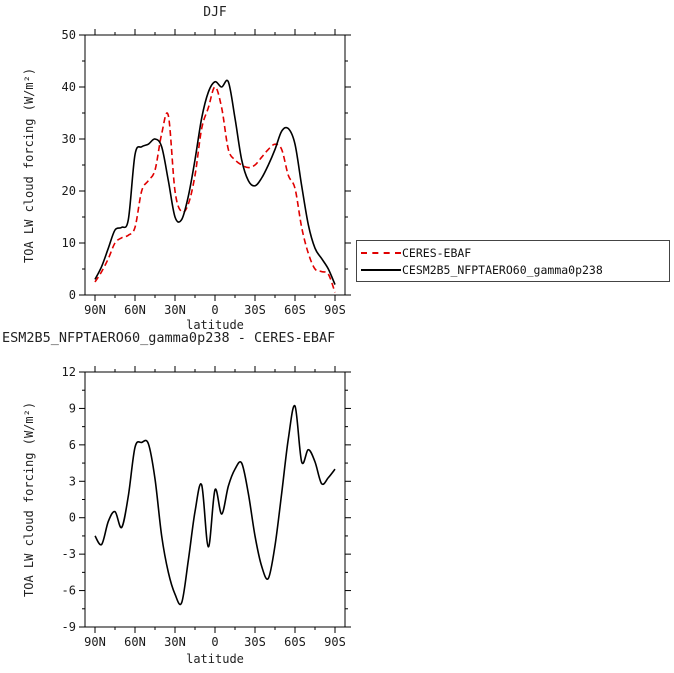 The image size is (674, 673). What do you see at coordinates (69, 627) in the screenshot?
I see `svg-text: -9` at bounding box center [69, 627].